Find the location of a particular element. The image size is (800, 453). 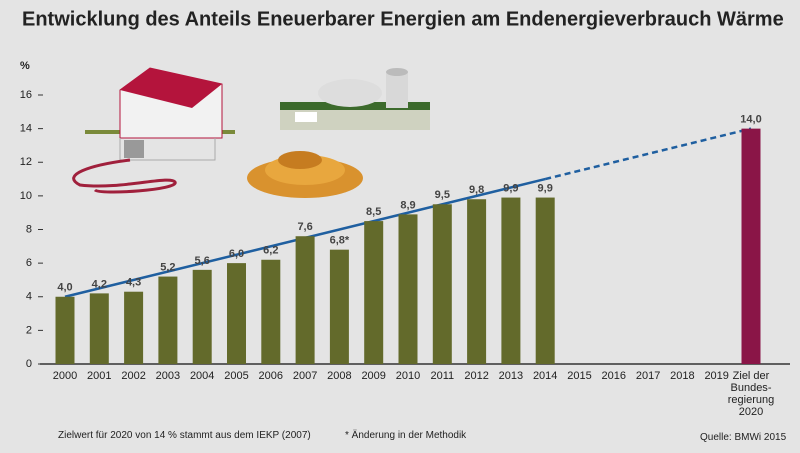

value-label: 6,2 is located at coordinates (270, 251).